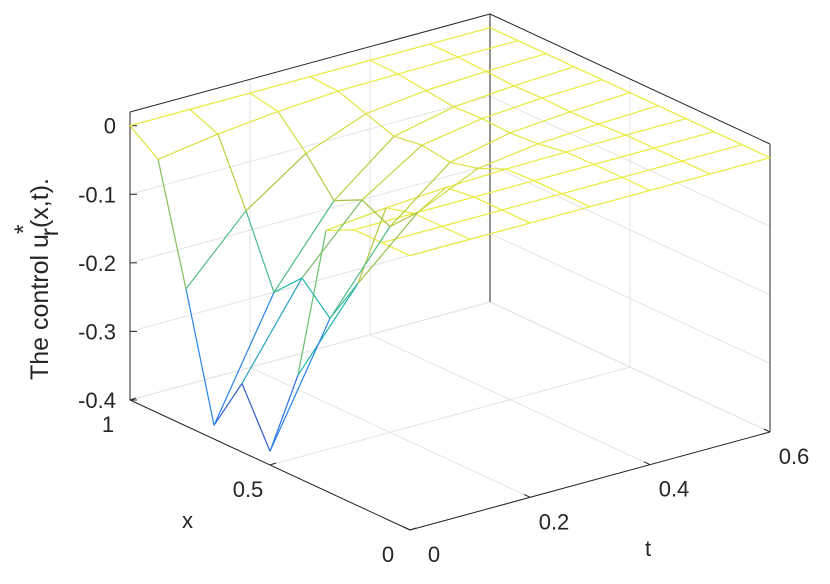  I want to click on t-tick-label: 0.4, so click(674, 489).